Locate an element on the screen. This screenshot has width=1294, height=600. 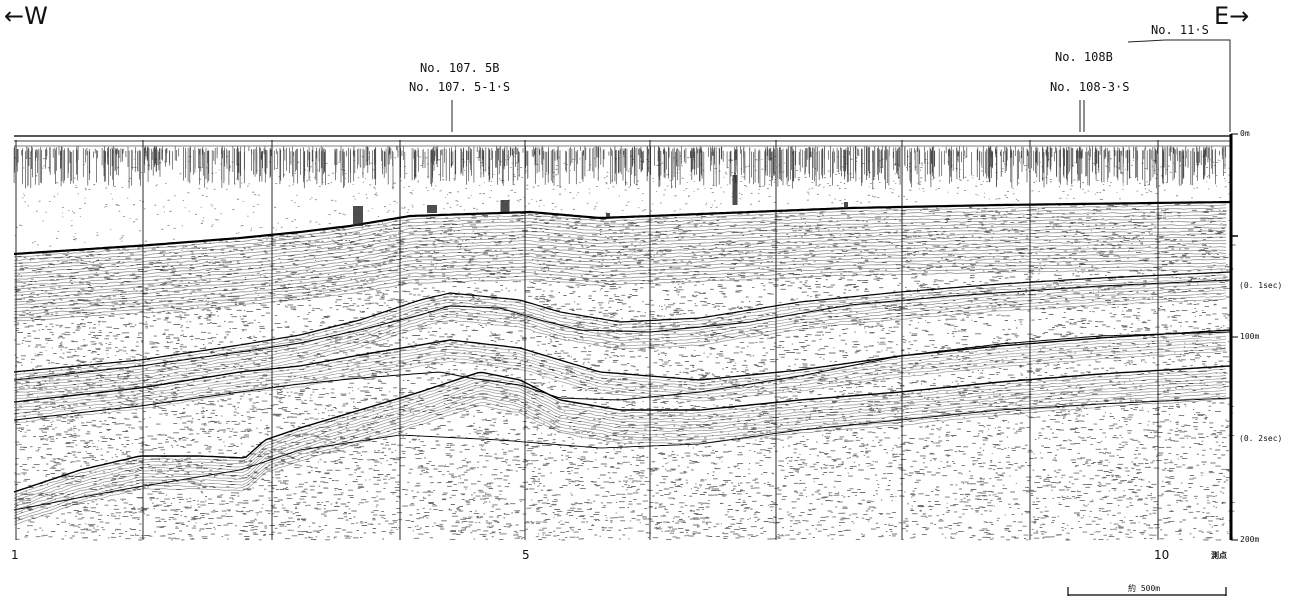
scale-bar is located at coordinates (1147, 591).